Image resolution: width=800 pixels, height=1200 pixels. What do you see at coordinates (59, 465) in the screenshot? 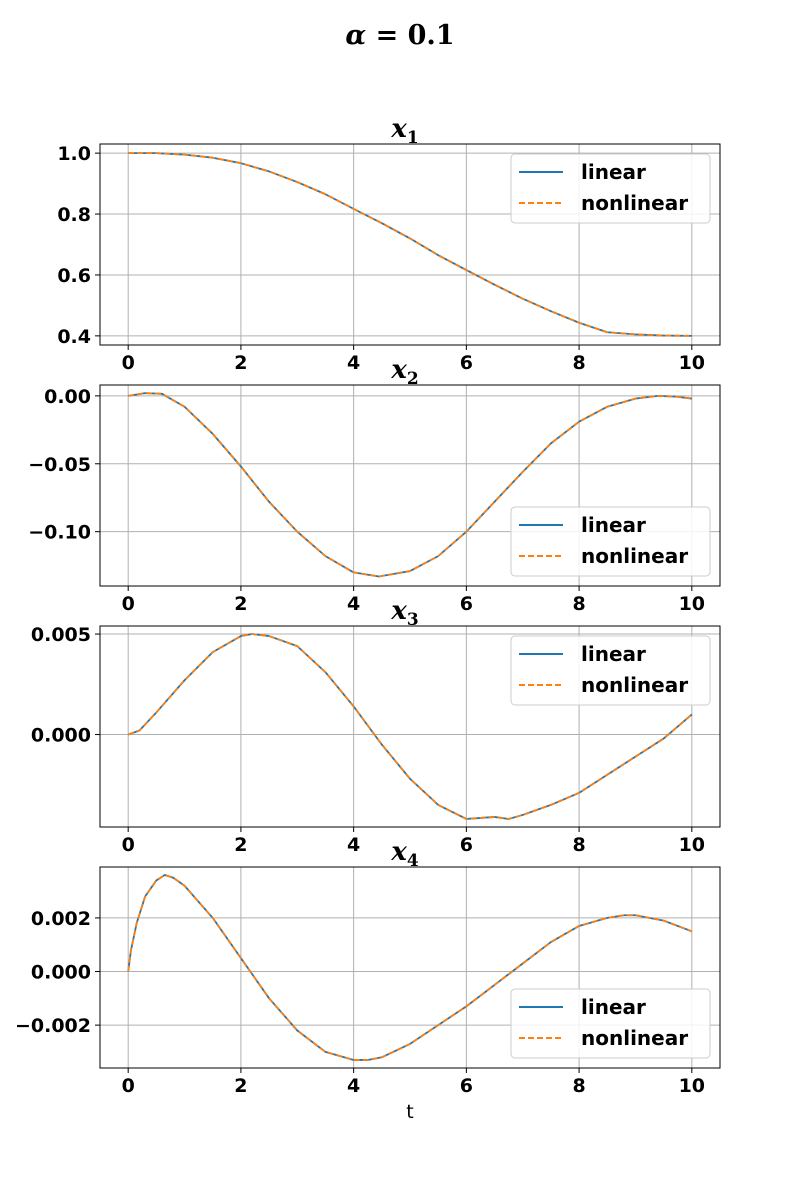
I see `y-tick-label: −0.05` at bounding box center [59, 465].